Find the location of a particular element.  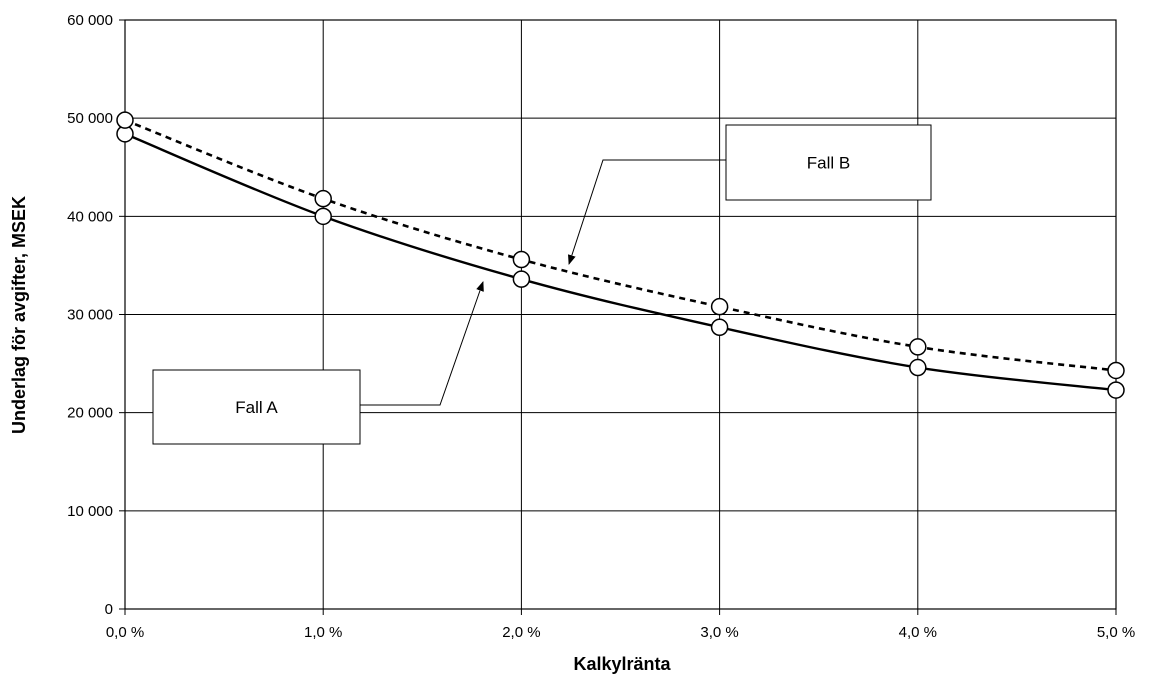

y-tick-label: 30 000 is located at coordinates (90, 315).